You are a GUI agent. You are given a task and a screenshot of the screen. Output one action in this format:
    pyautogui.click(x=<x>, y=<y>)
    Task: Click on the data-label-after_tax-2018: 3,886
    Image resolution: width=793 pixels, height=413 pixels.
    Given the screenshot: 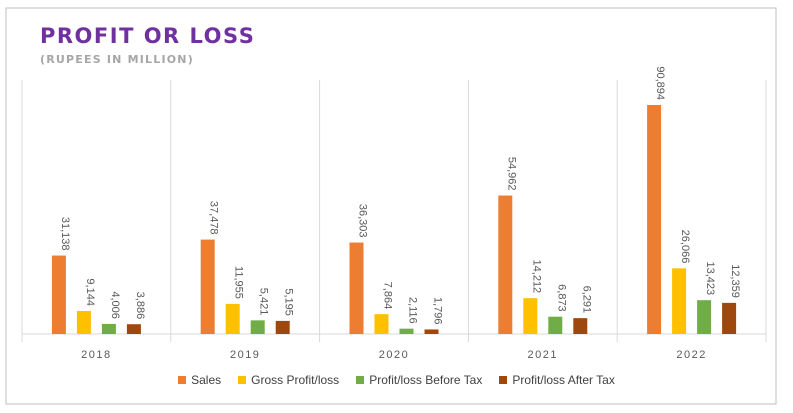 What is the action you would take?
    pyautogui.click(x=140, y=306)
    